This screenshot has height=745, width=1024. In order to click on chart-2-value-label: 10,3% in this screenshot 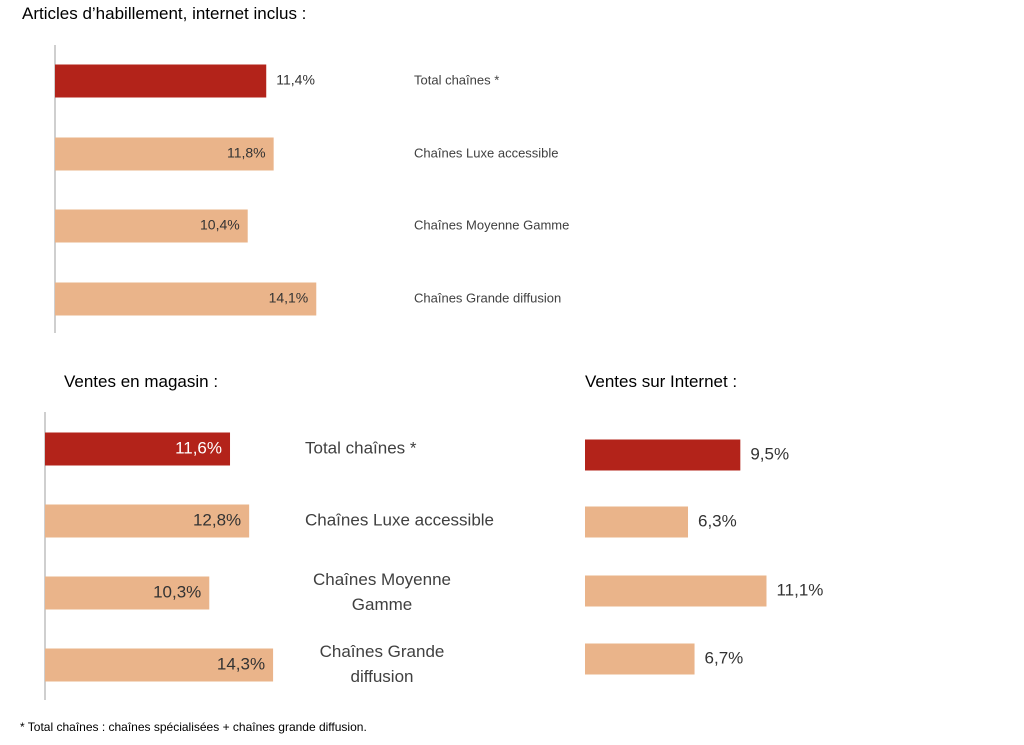, I will do `click(177, 591)`.